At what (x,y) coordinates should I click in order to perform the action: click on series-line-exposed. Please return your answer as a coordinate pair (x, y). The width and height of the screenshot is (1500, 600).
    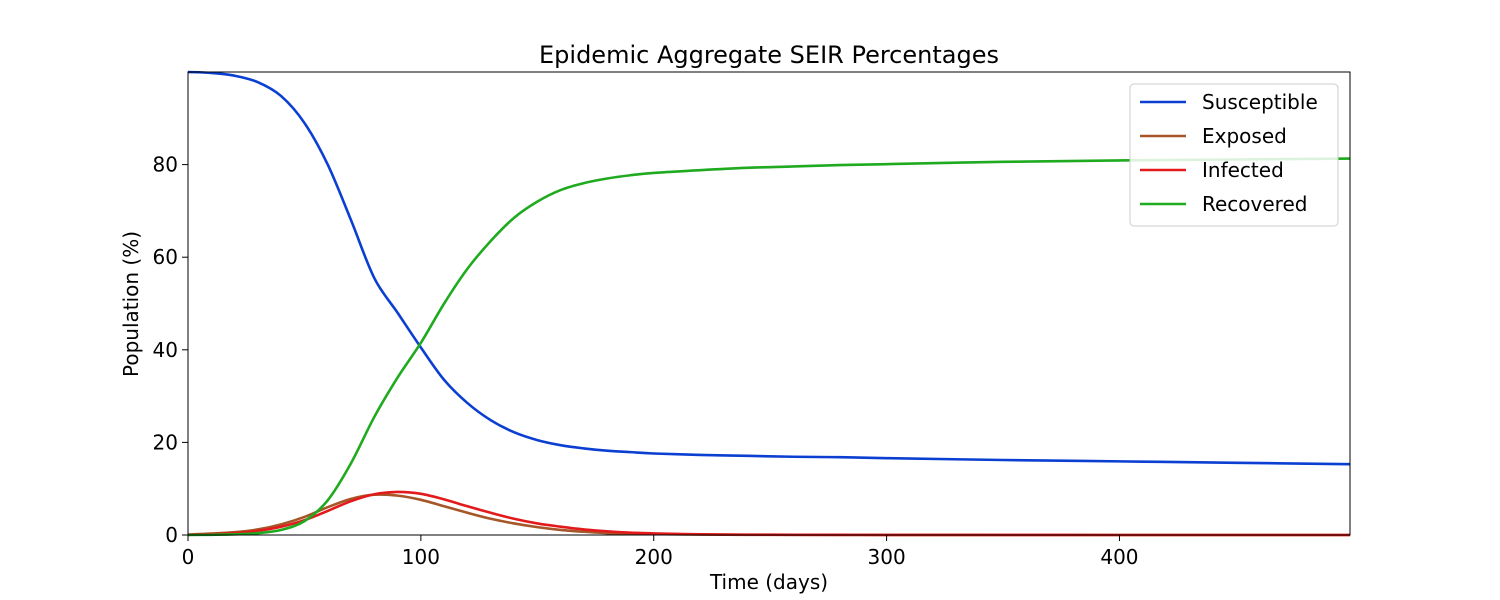
    Looking at the image, I should click on (768, 515).